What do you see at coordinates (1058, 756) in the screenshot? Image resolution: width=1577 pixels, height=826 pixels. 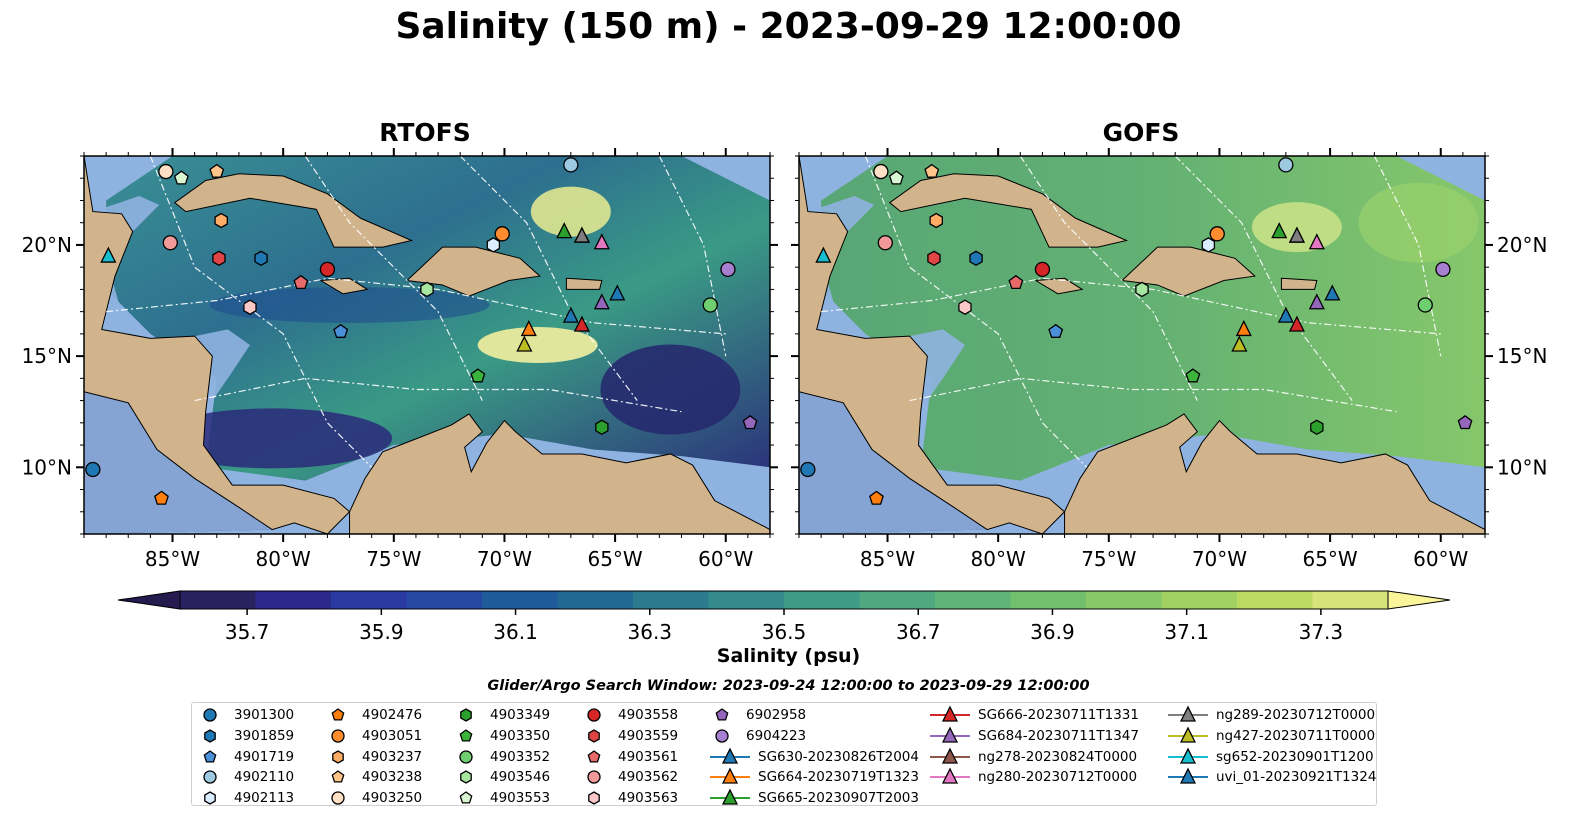 I see `legend-label: ng278-20230824T0000` at bounding box center [1058, 756].